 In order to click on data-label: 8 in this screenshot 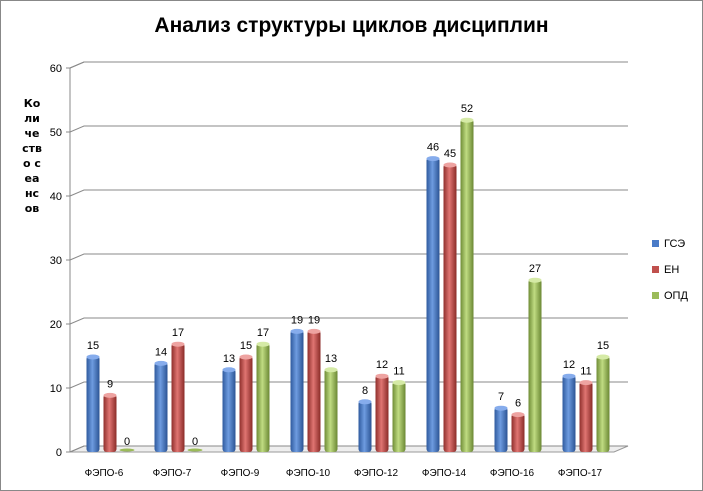, I will do `click(365, 391)`.